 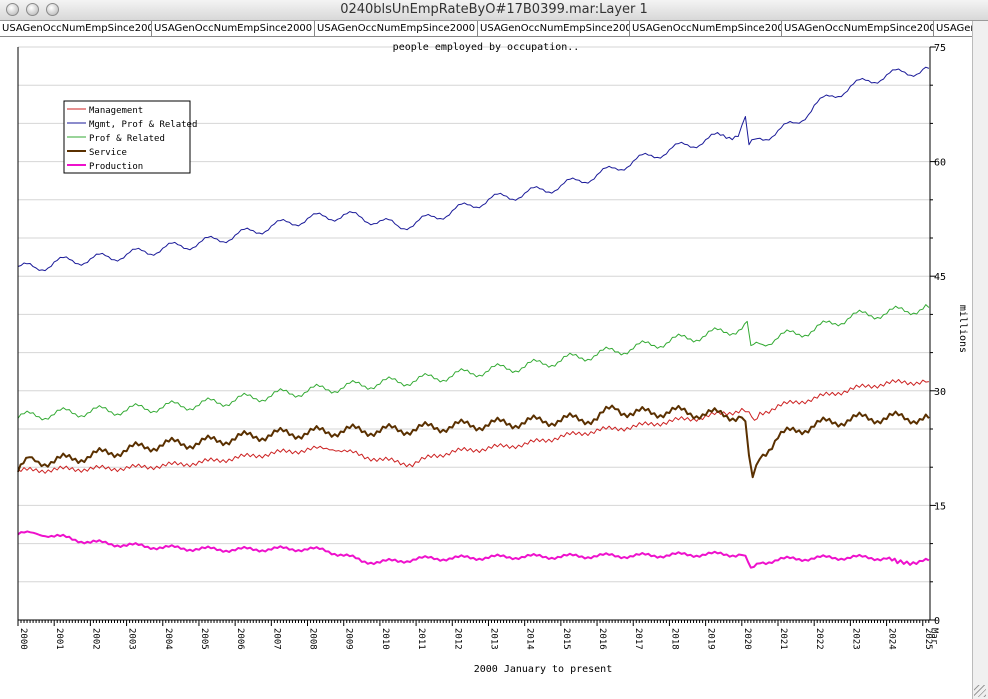 What do you see at coordinates (473, 441) in the screenshot?
I see `series-line-service` at bounding box center [473, 441].